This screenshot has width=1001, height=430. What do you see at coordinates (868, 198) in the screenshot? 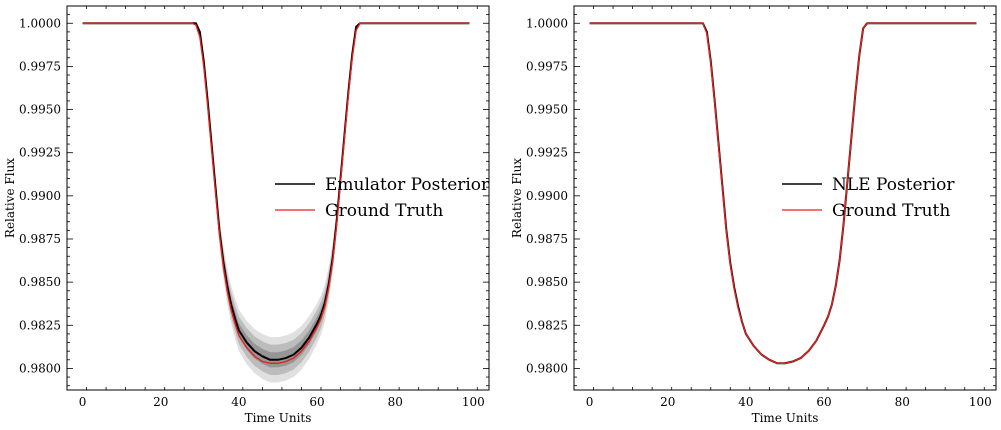
I see `legend: NLE Posterior Ground Truth` at bounding box center [868, 198].